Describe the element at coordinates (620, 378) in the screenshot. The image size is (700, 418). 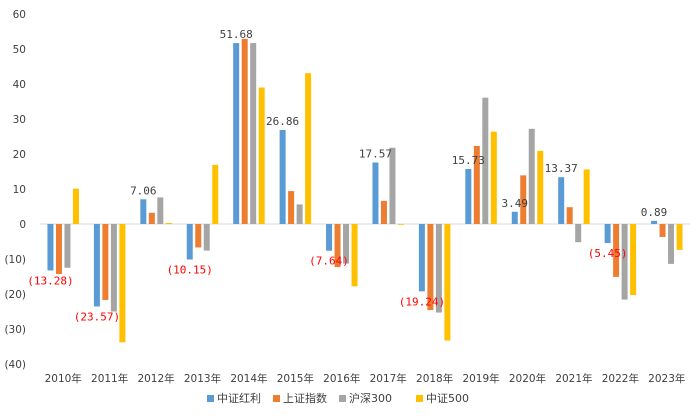
I see `x-tick-label: 2022年` at that location.